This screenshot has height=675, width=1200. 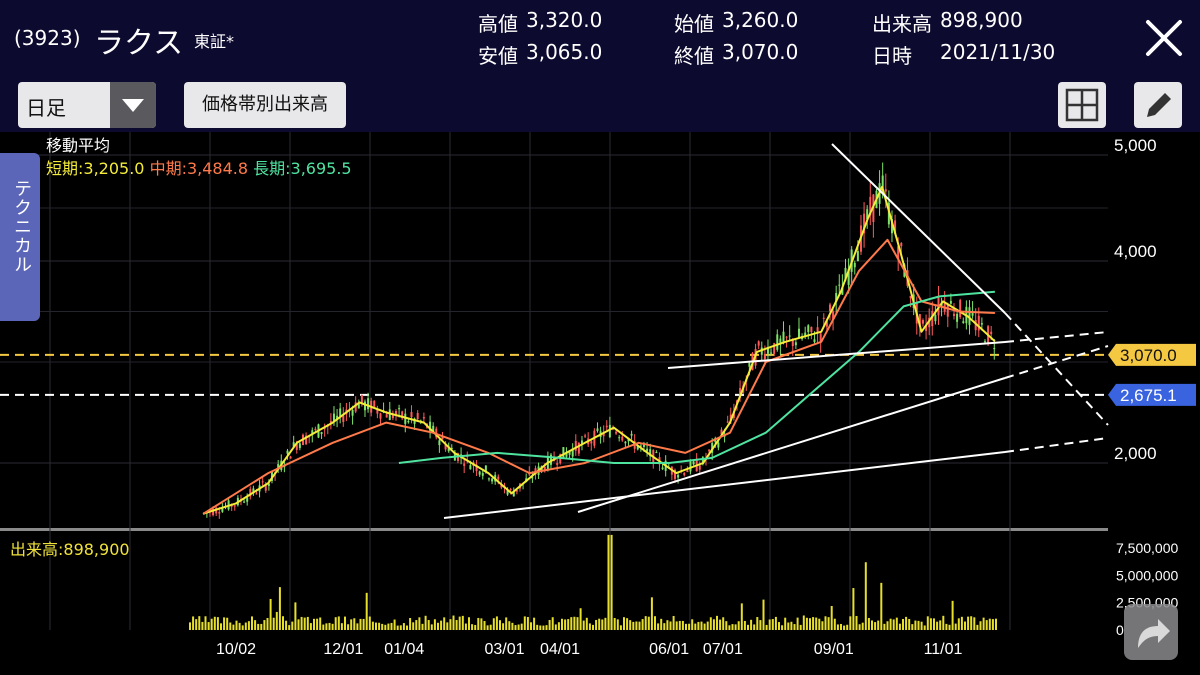 What do you see at coordinates (78, 145) in the screenshot?
I see `ma-title: 移動平均` at bounding box center [78, 145].